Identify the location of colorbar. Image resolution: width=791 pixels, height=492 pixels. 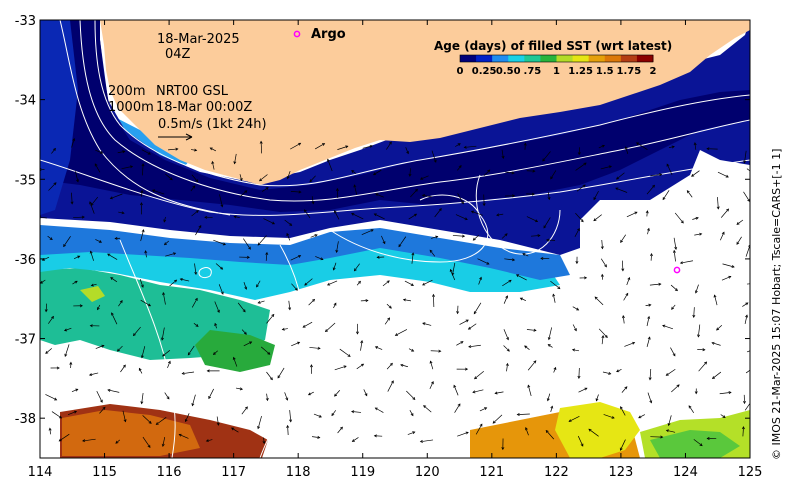
(556, 58).